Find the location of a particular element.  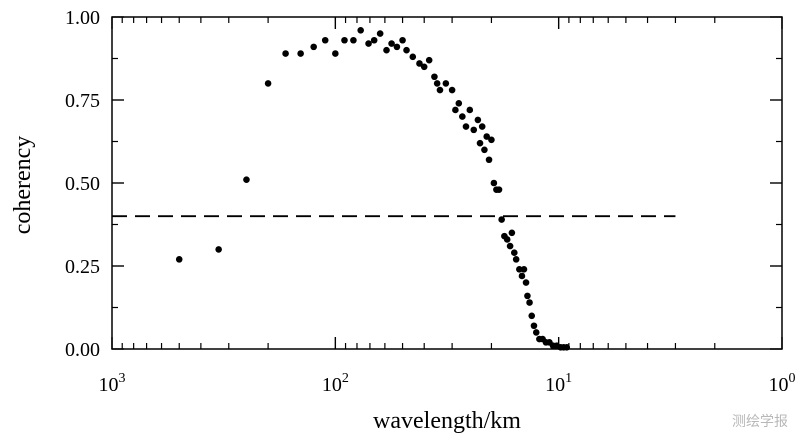

y-tick-label: 0.00 is located at coordinates (82, 350).